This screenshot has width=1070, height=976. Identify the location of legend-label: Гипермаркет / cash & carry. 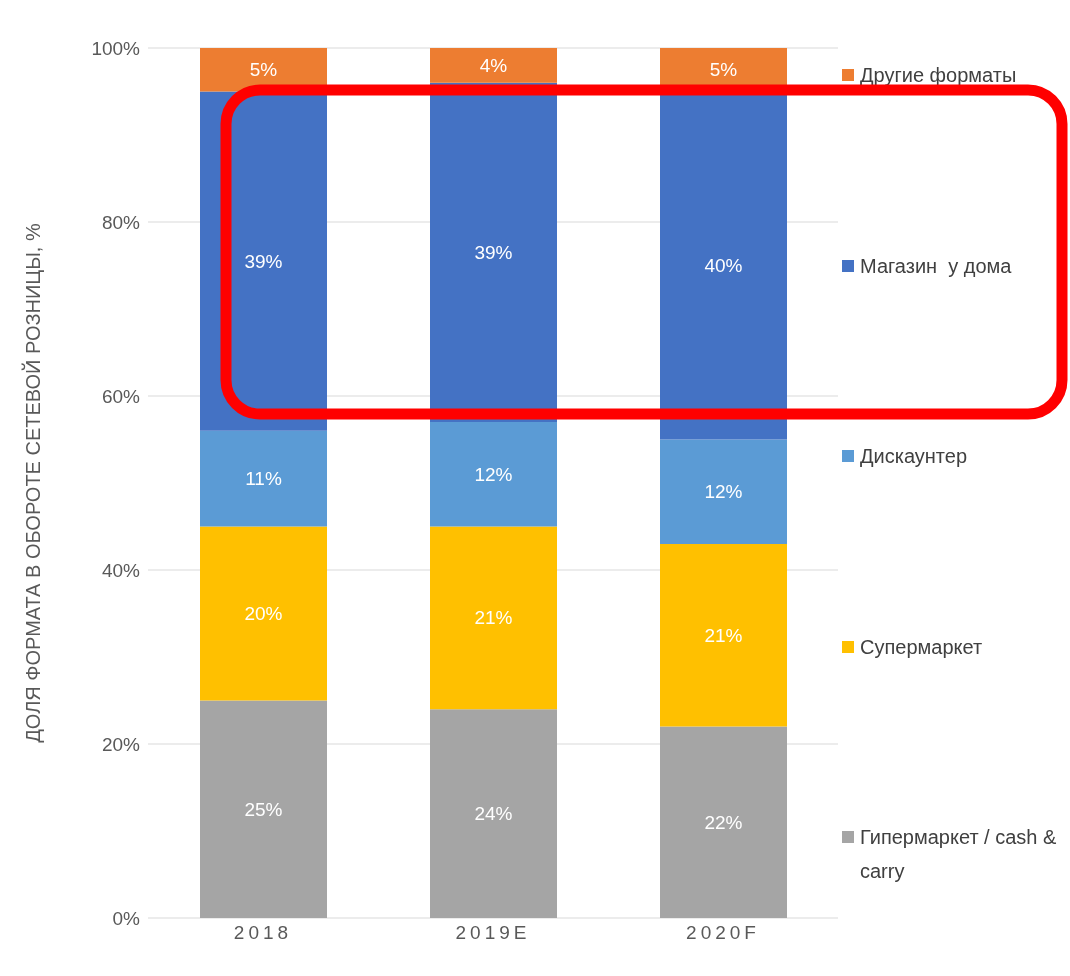
(958, 854).